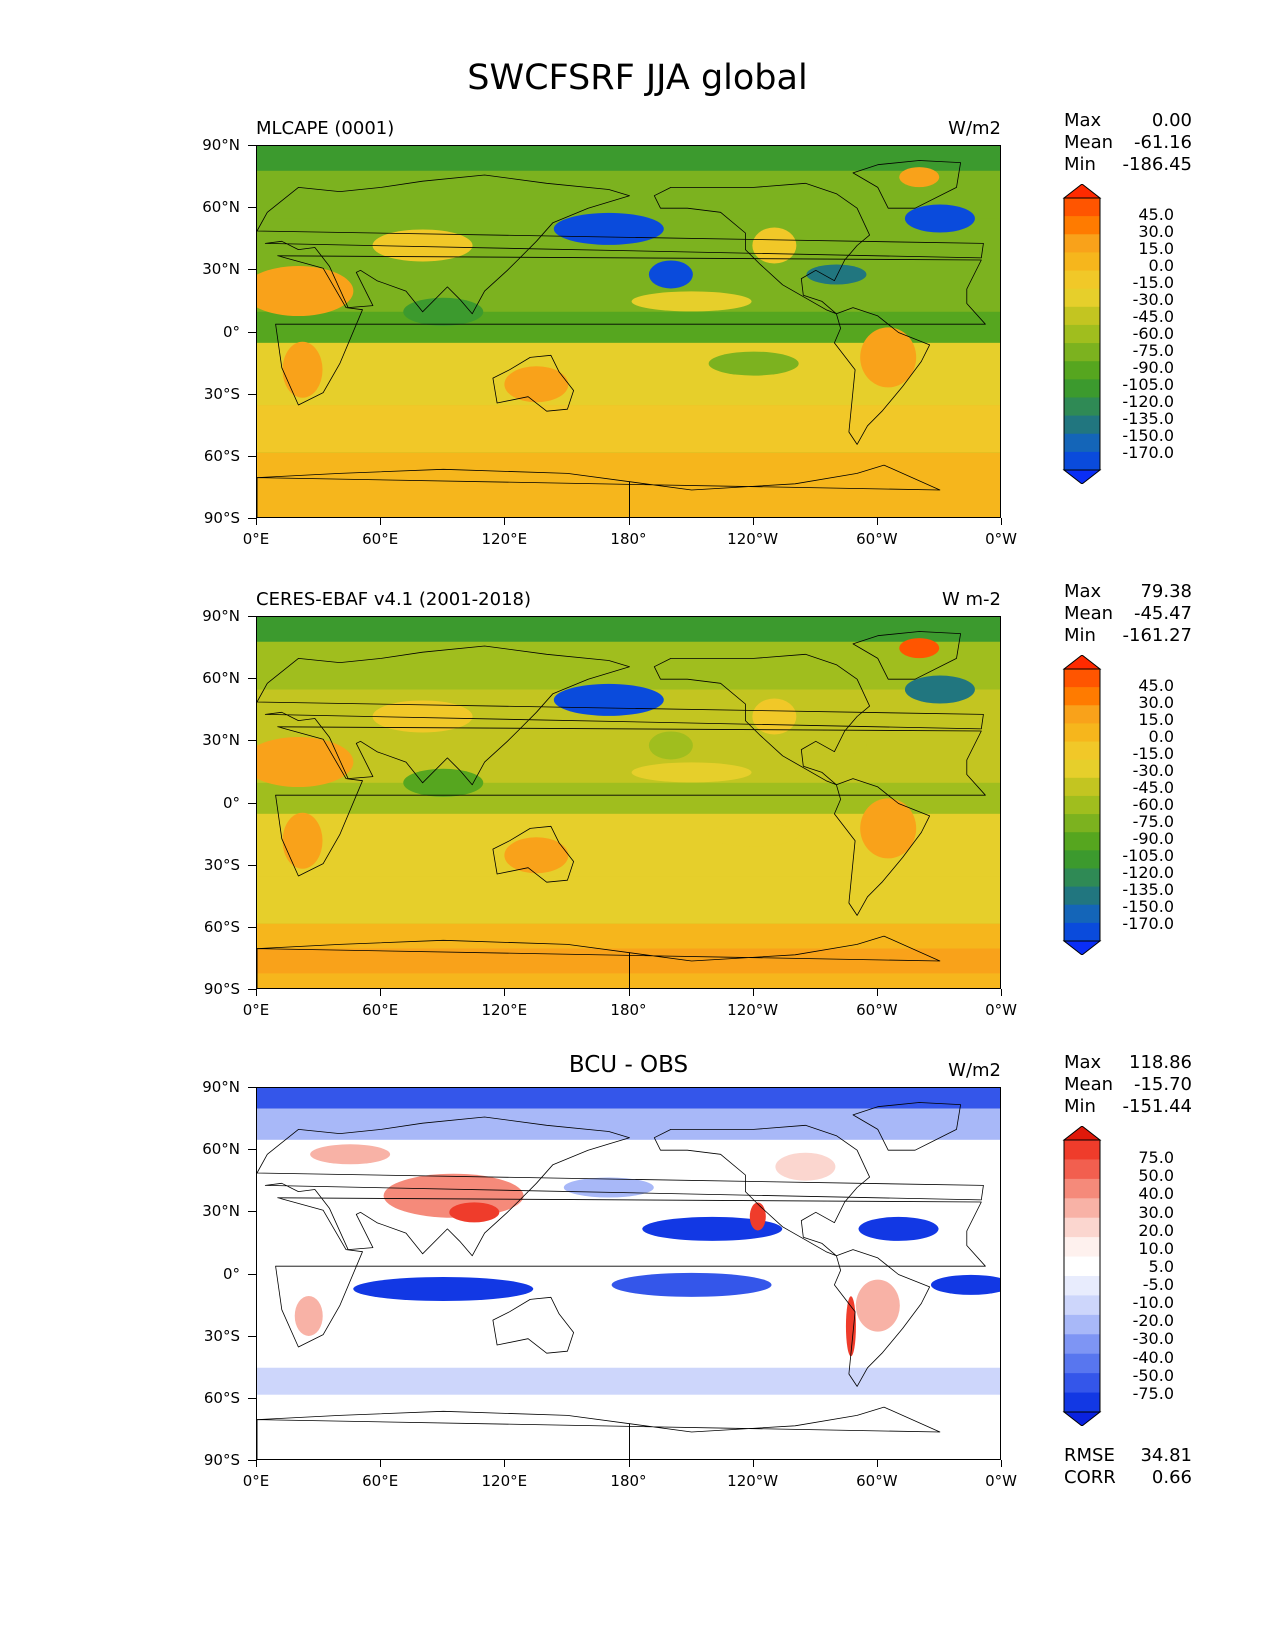  What do you see at coordinates (536, 384) in the screenshot?
I see `field-australia` at bounding box center [536, 384].